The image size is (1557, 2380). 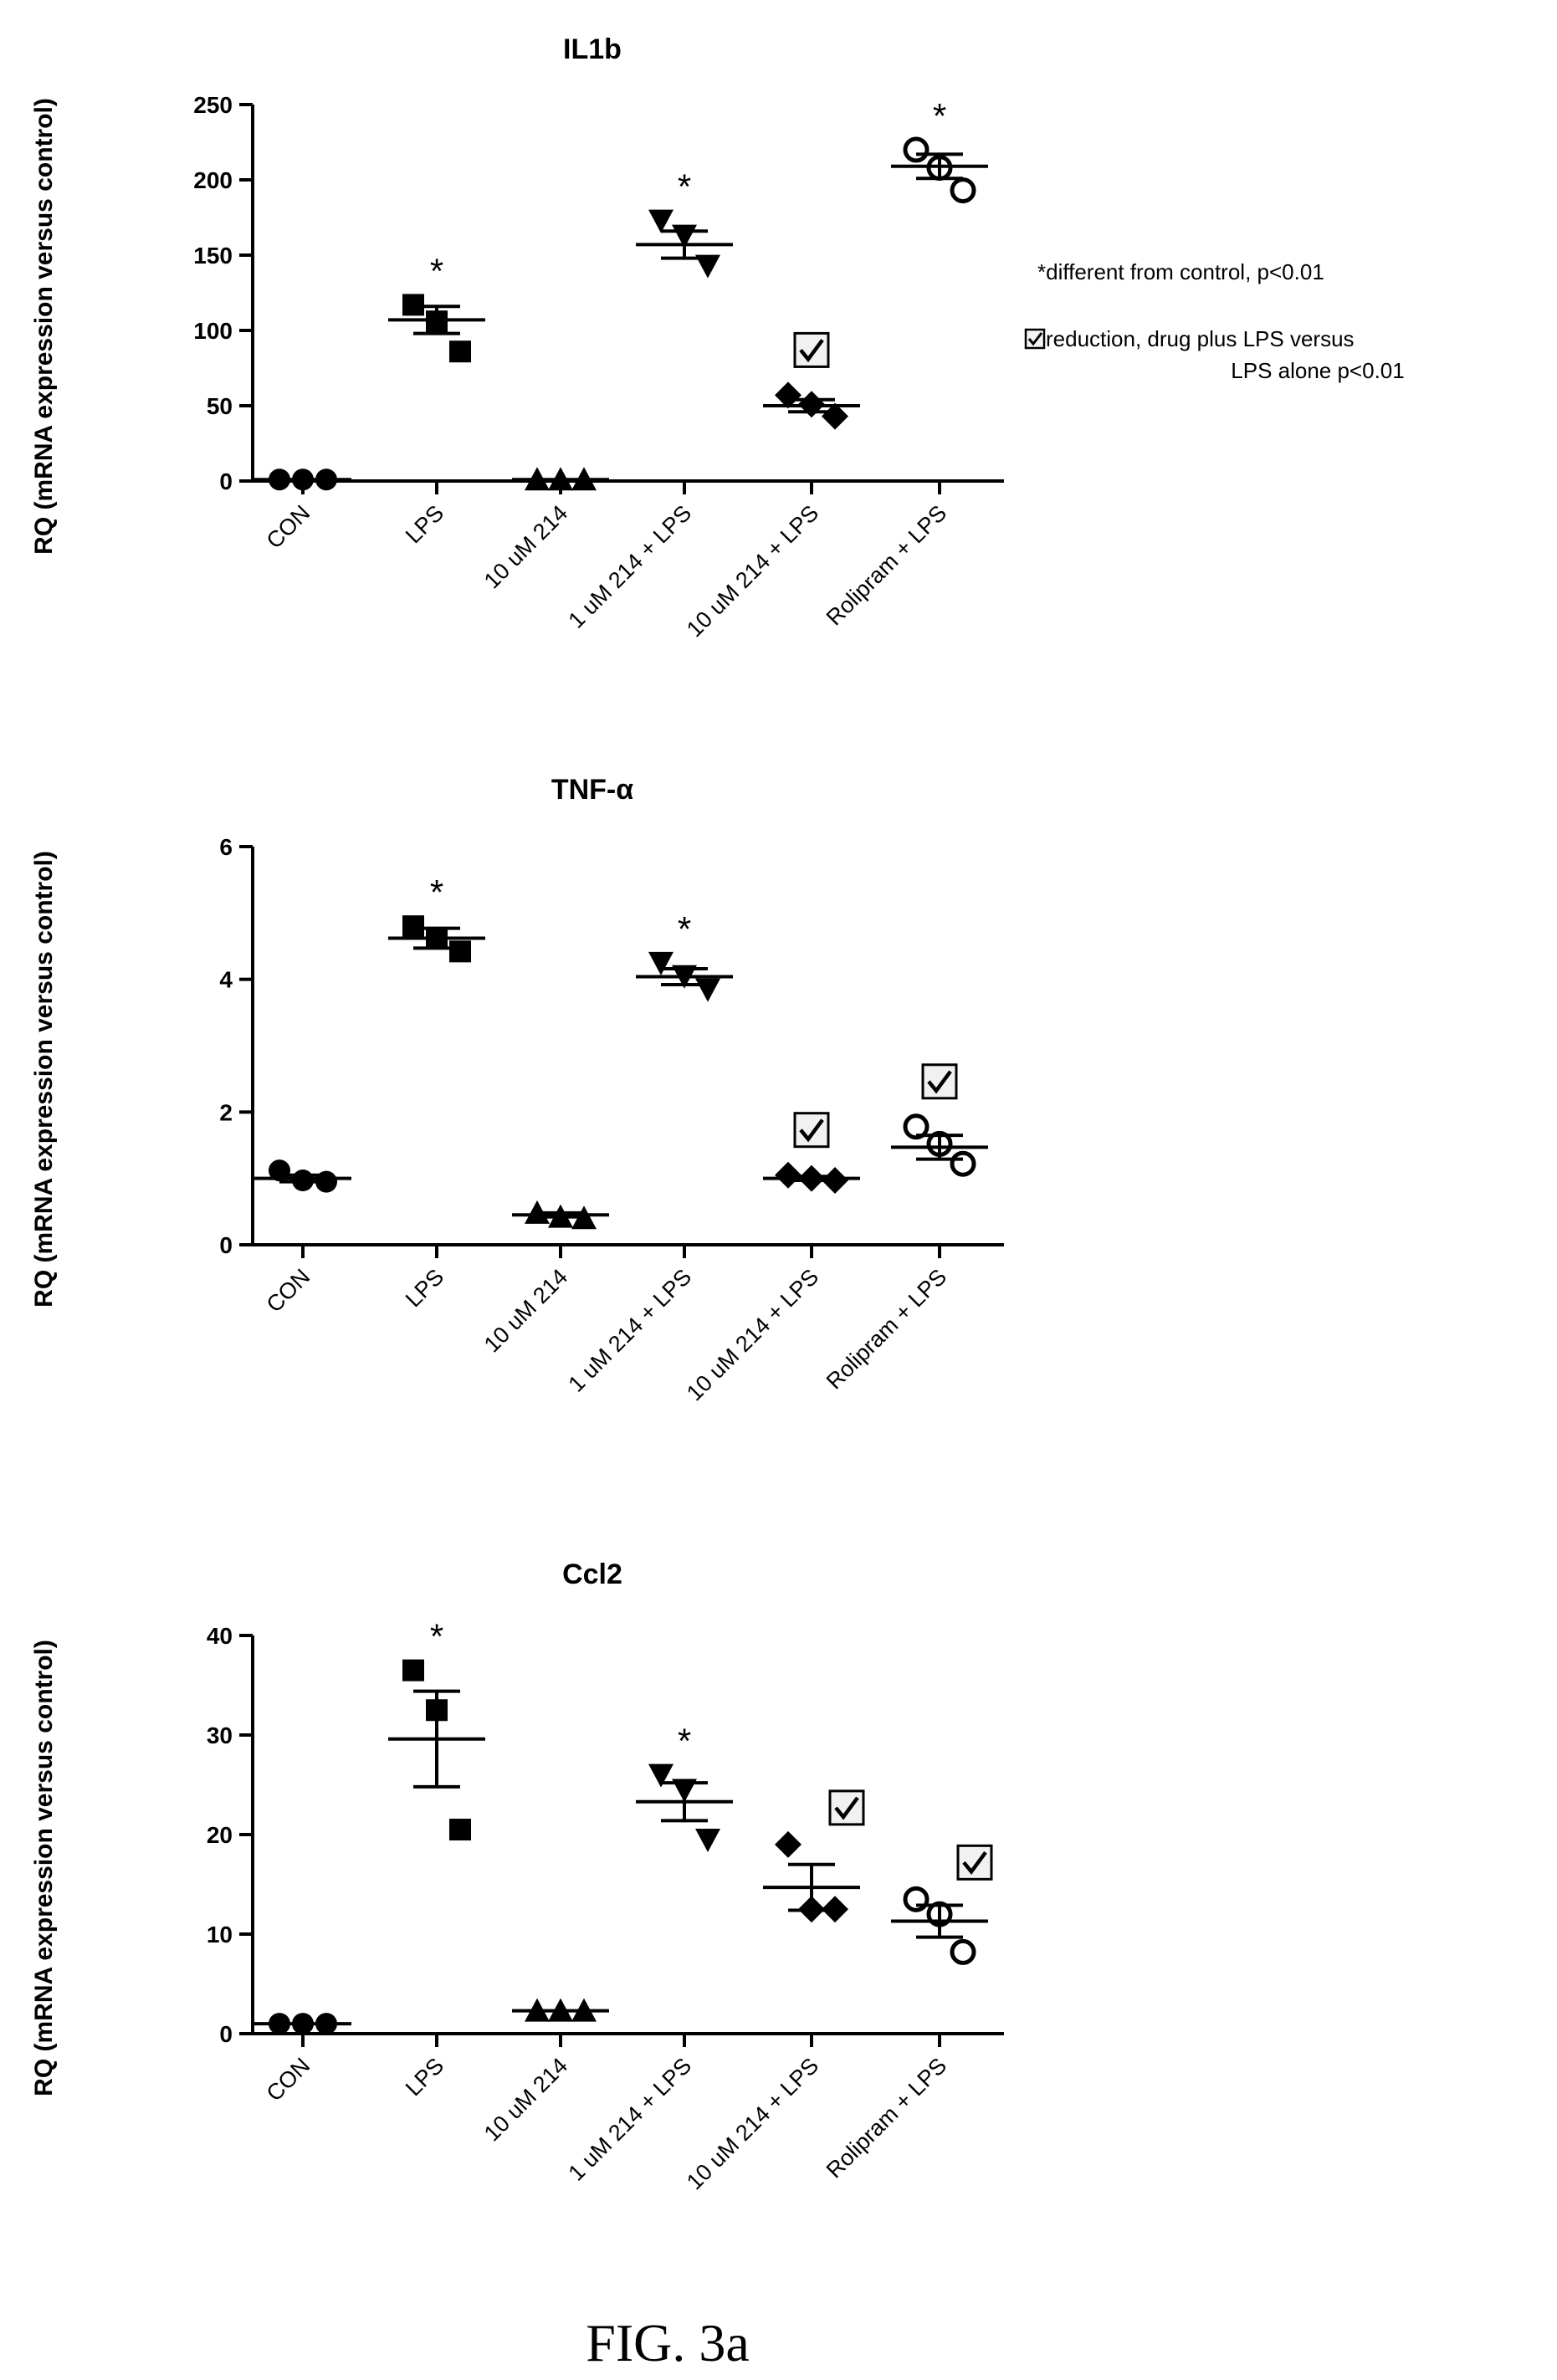 What do you see at coordinates (1181, 271) in the screenshot?
I see `legend-star-text: *different from control, p<0.01` at bounding box center [1181, 271].